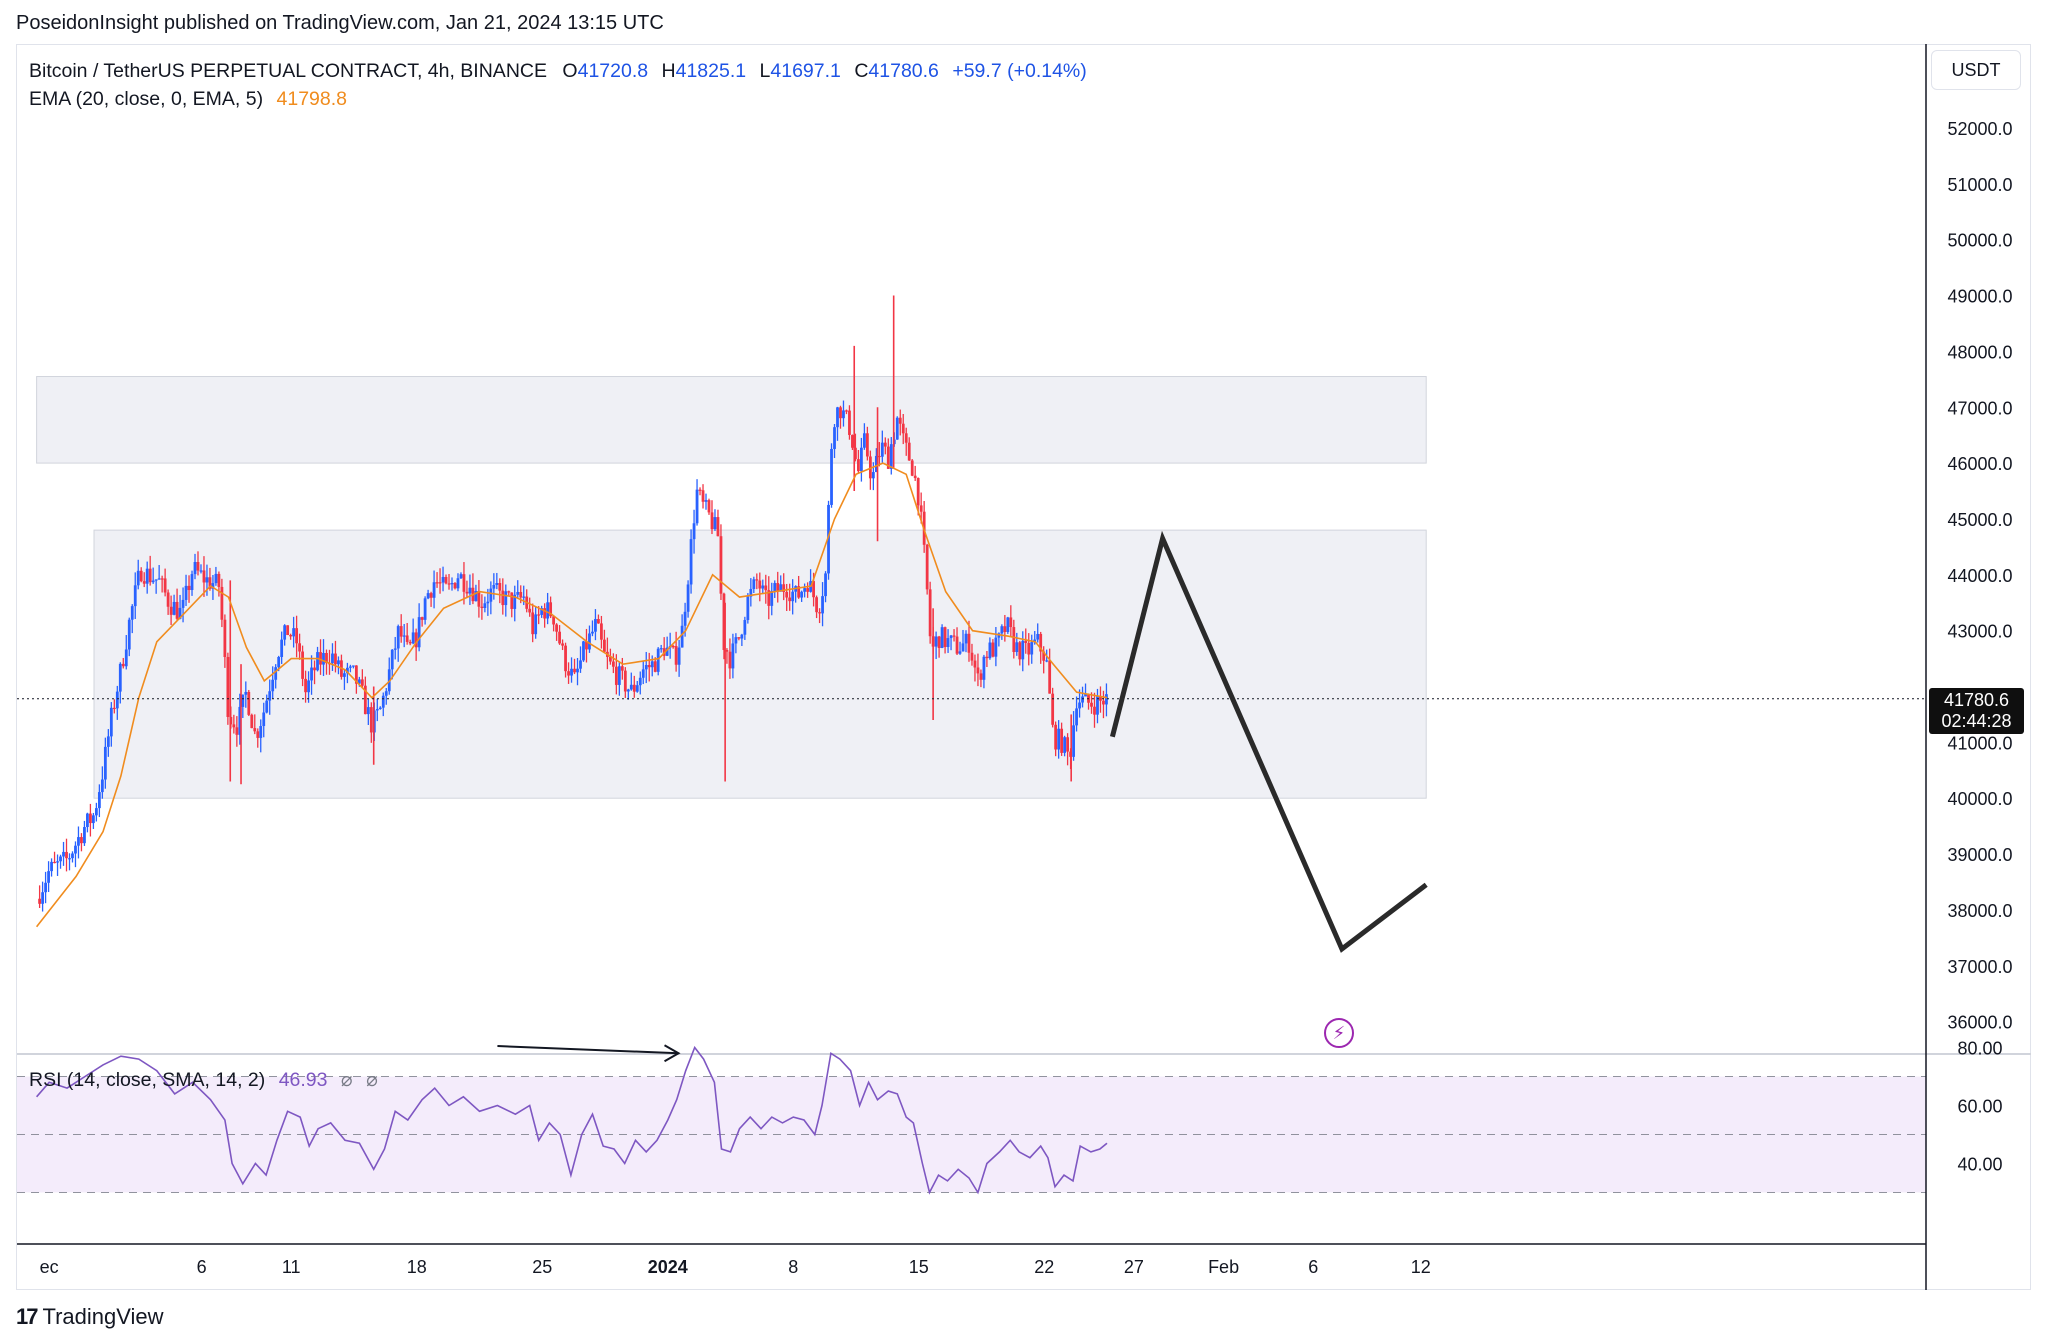  I want to click on rsi-legend: RSI (14, close, SMA, 14, 2) 46.93 ⌀ ⌀, so click(203, 1080).